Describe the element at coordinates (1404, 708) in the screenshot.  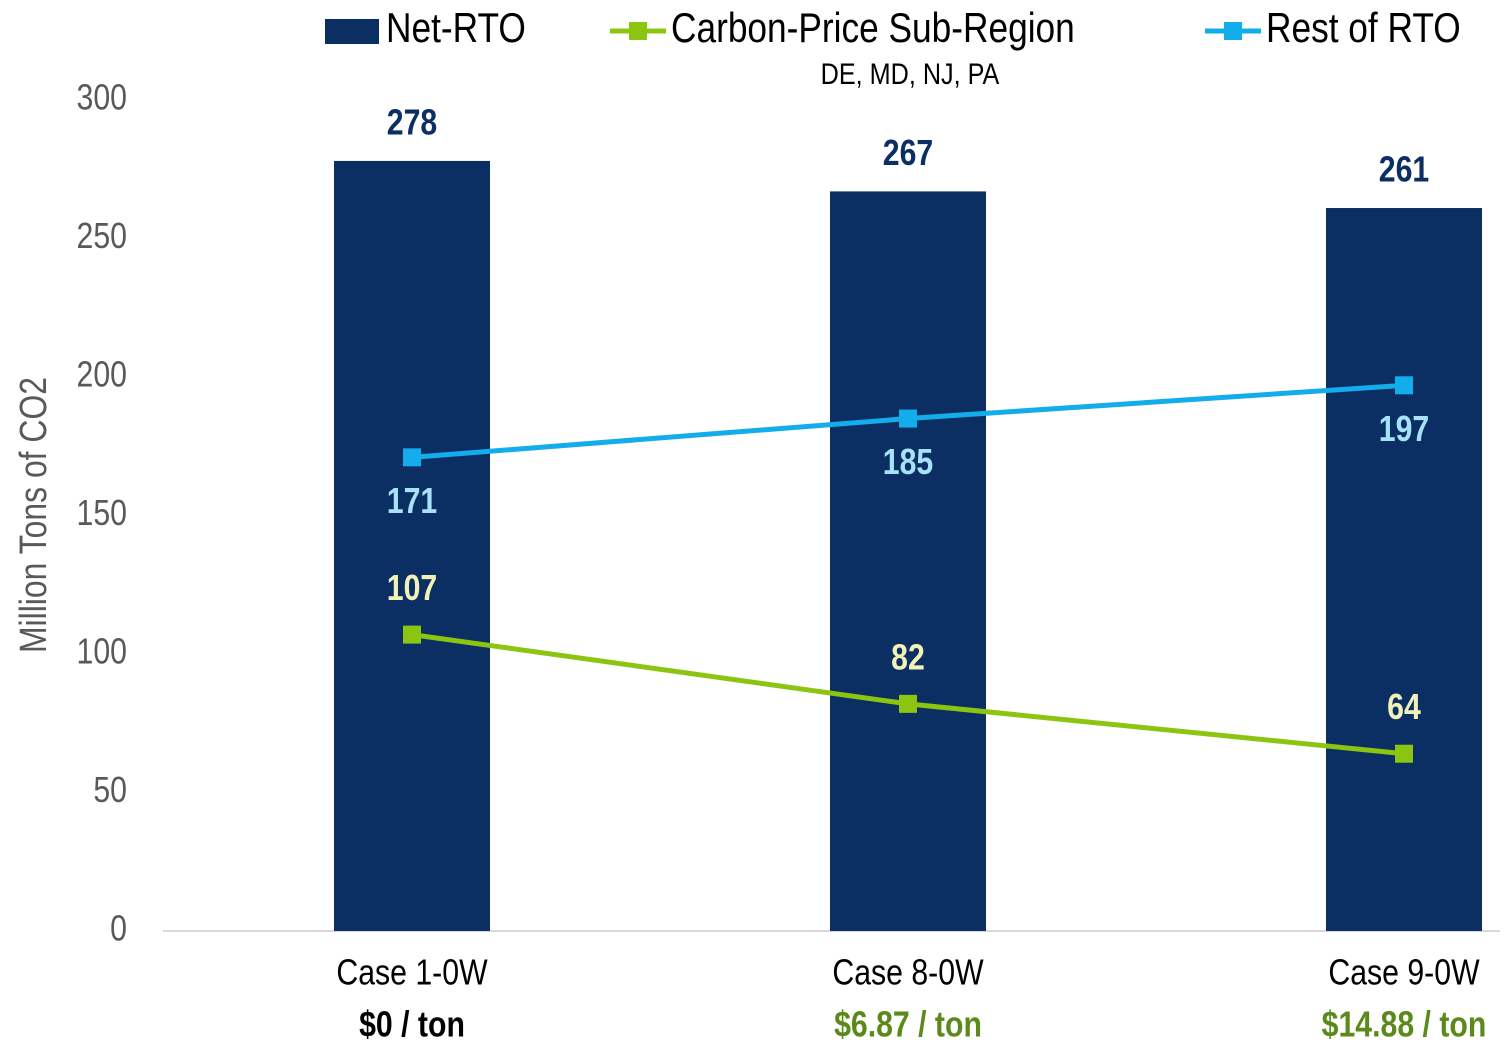
I see `line-value-label: 64` at that location.